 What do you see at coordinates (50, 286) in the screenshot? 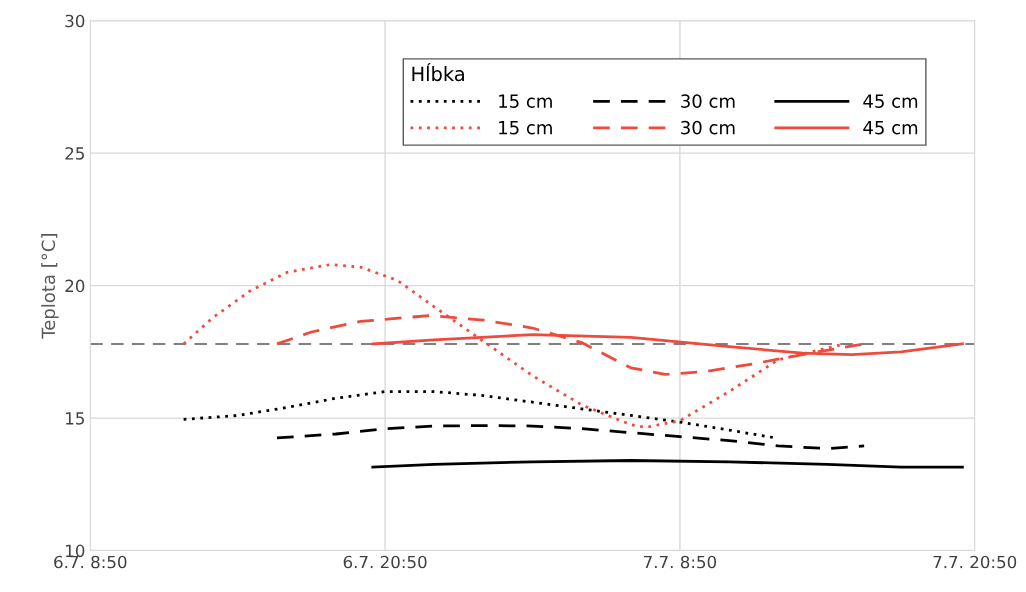
I see `y-axis-title: Teplota [°C]` at bounding box center [50, 286].